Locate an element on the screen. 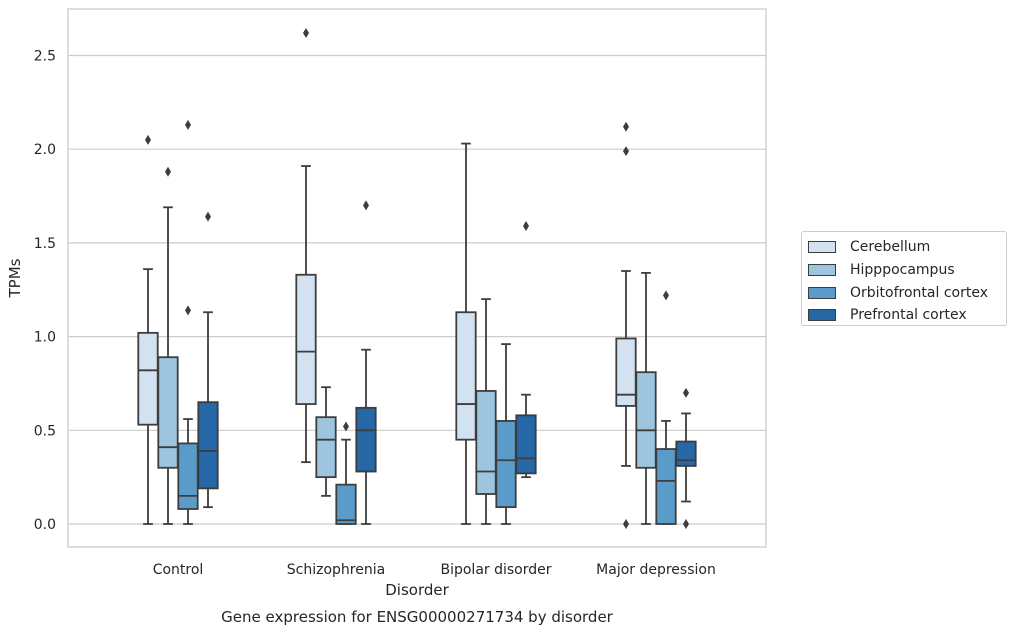 This screenshot has height=634, width=1018. legend-item: Prefrontal cortex is located at coordinates (907, 315).